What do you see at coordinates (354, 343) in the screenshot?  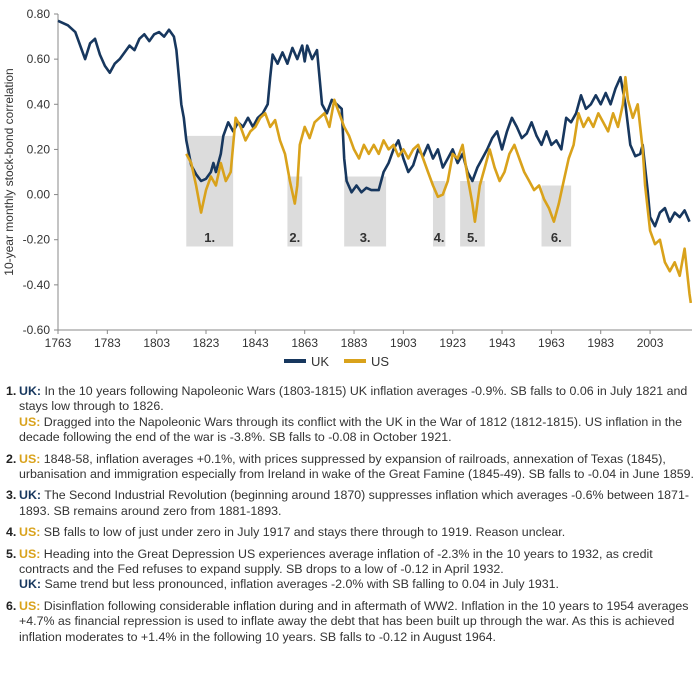 I see `x-tick-label: 1883` at bounding box center [354, 343].